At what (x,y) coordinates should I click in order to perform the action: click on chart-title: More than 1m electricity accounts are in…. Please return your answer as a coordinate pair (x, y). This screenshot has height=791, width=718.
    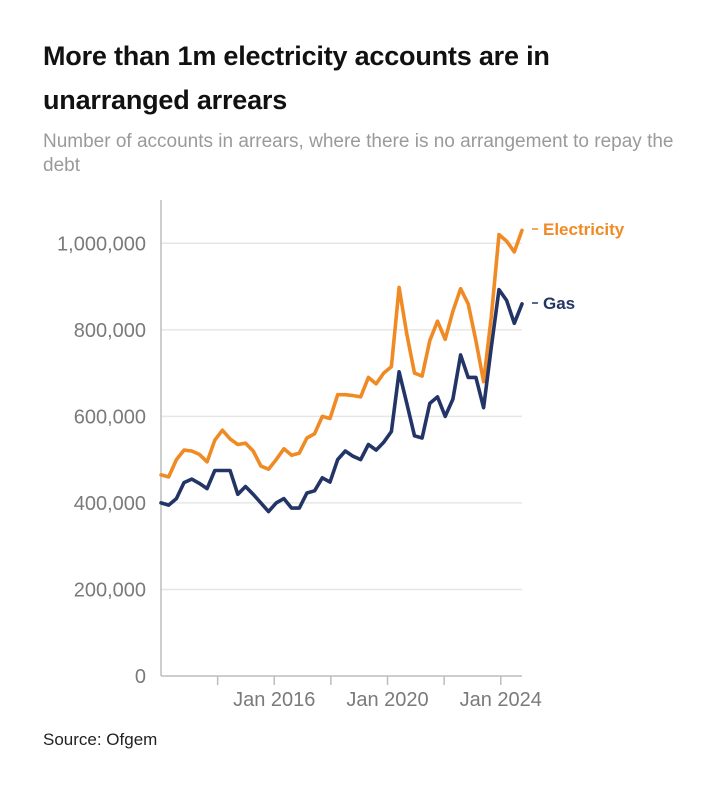
    Looking at the image, I should click on (296, 78).